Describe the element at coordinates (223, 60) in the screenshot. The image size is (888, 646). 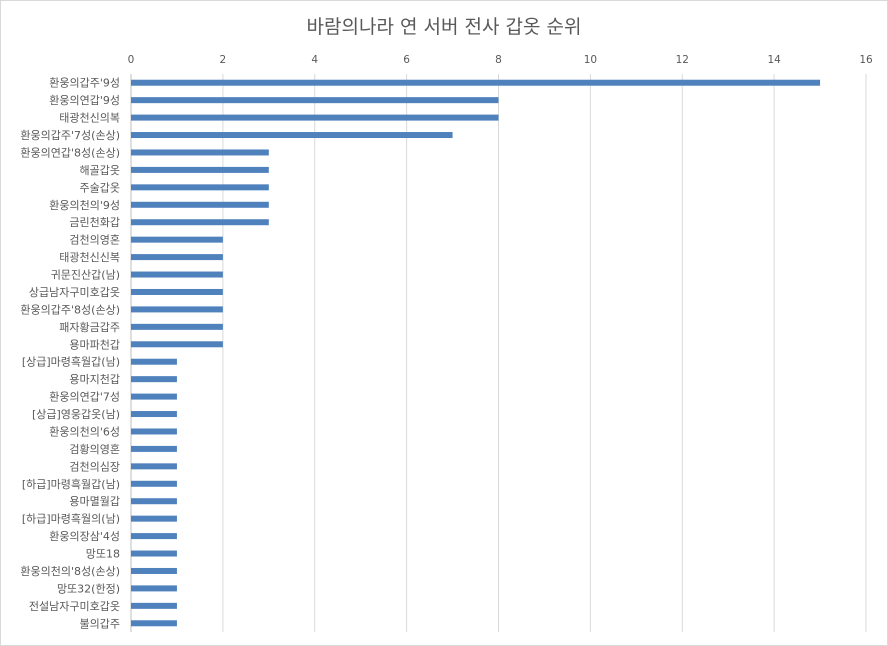
I see `x-tick-label: 2` at that location.